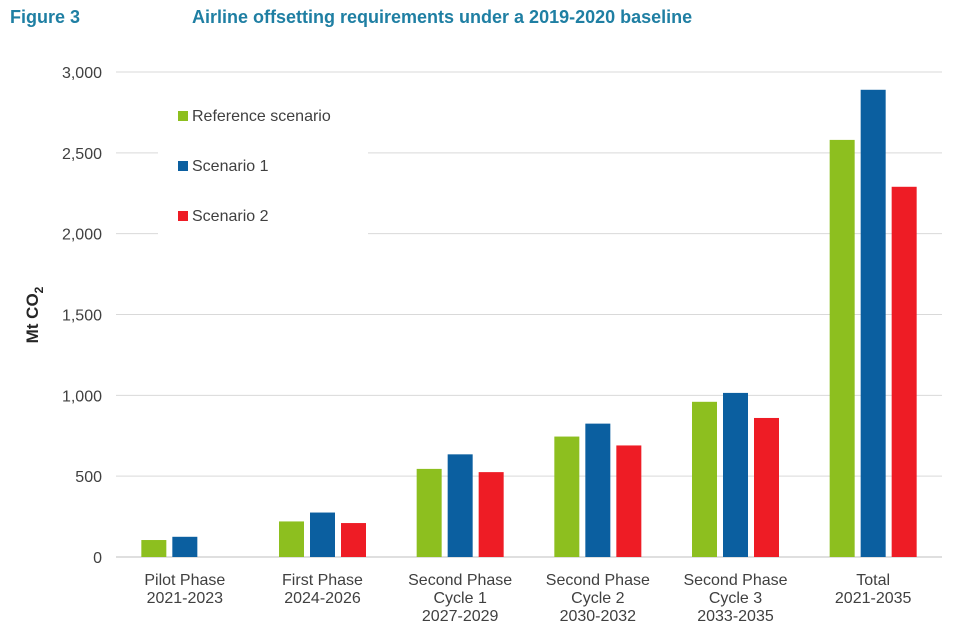  I want to click on legend: Reference scenario Scenario 1 Scenario 2, so click(263, 166).